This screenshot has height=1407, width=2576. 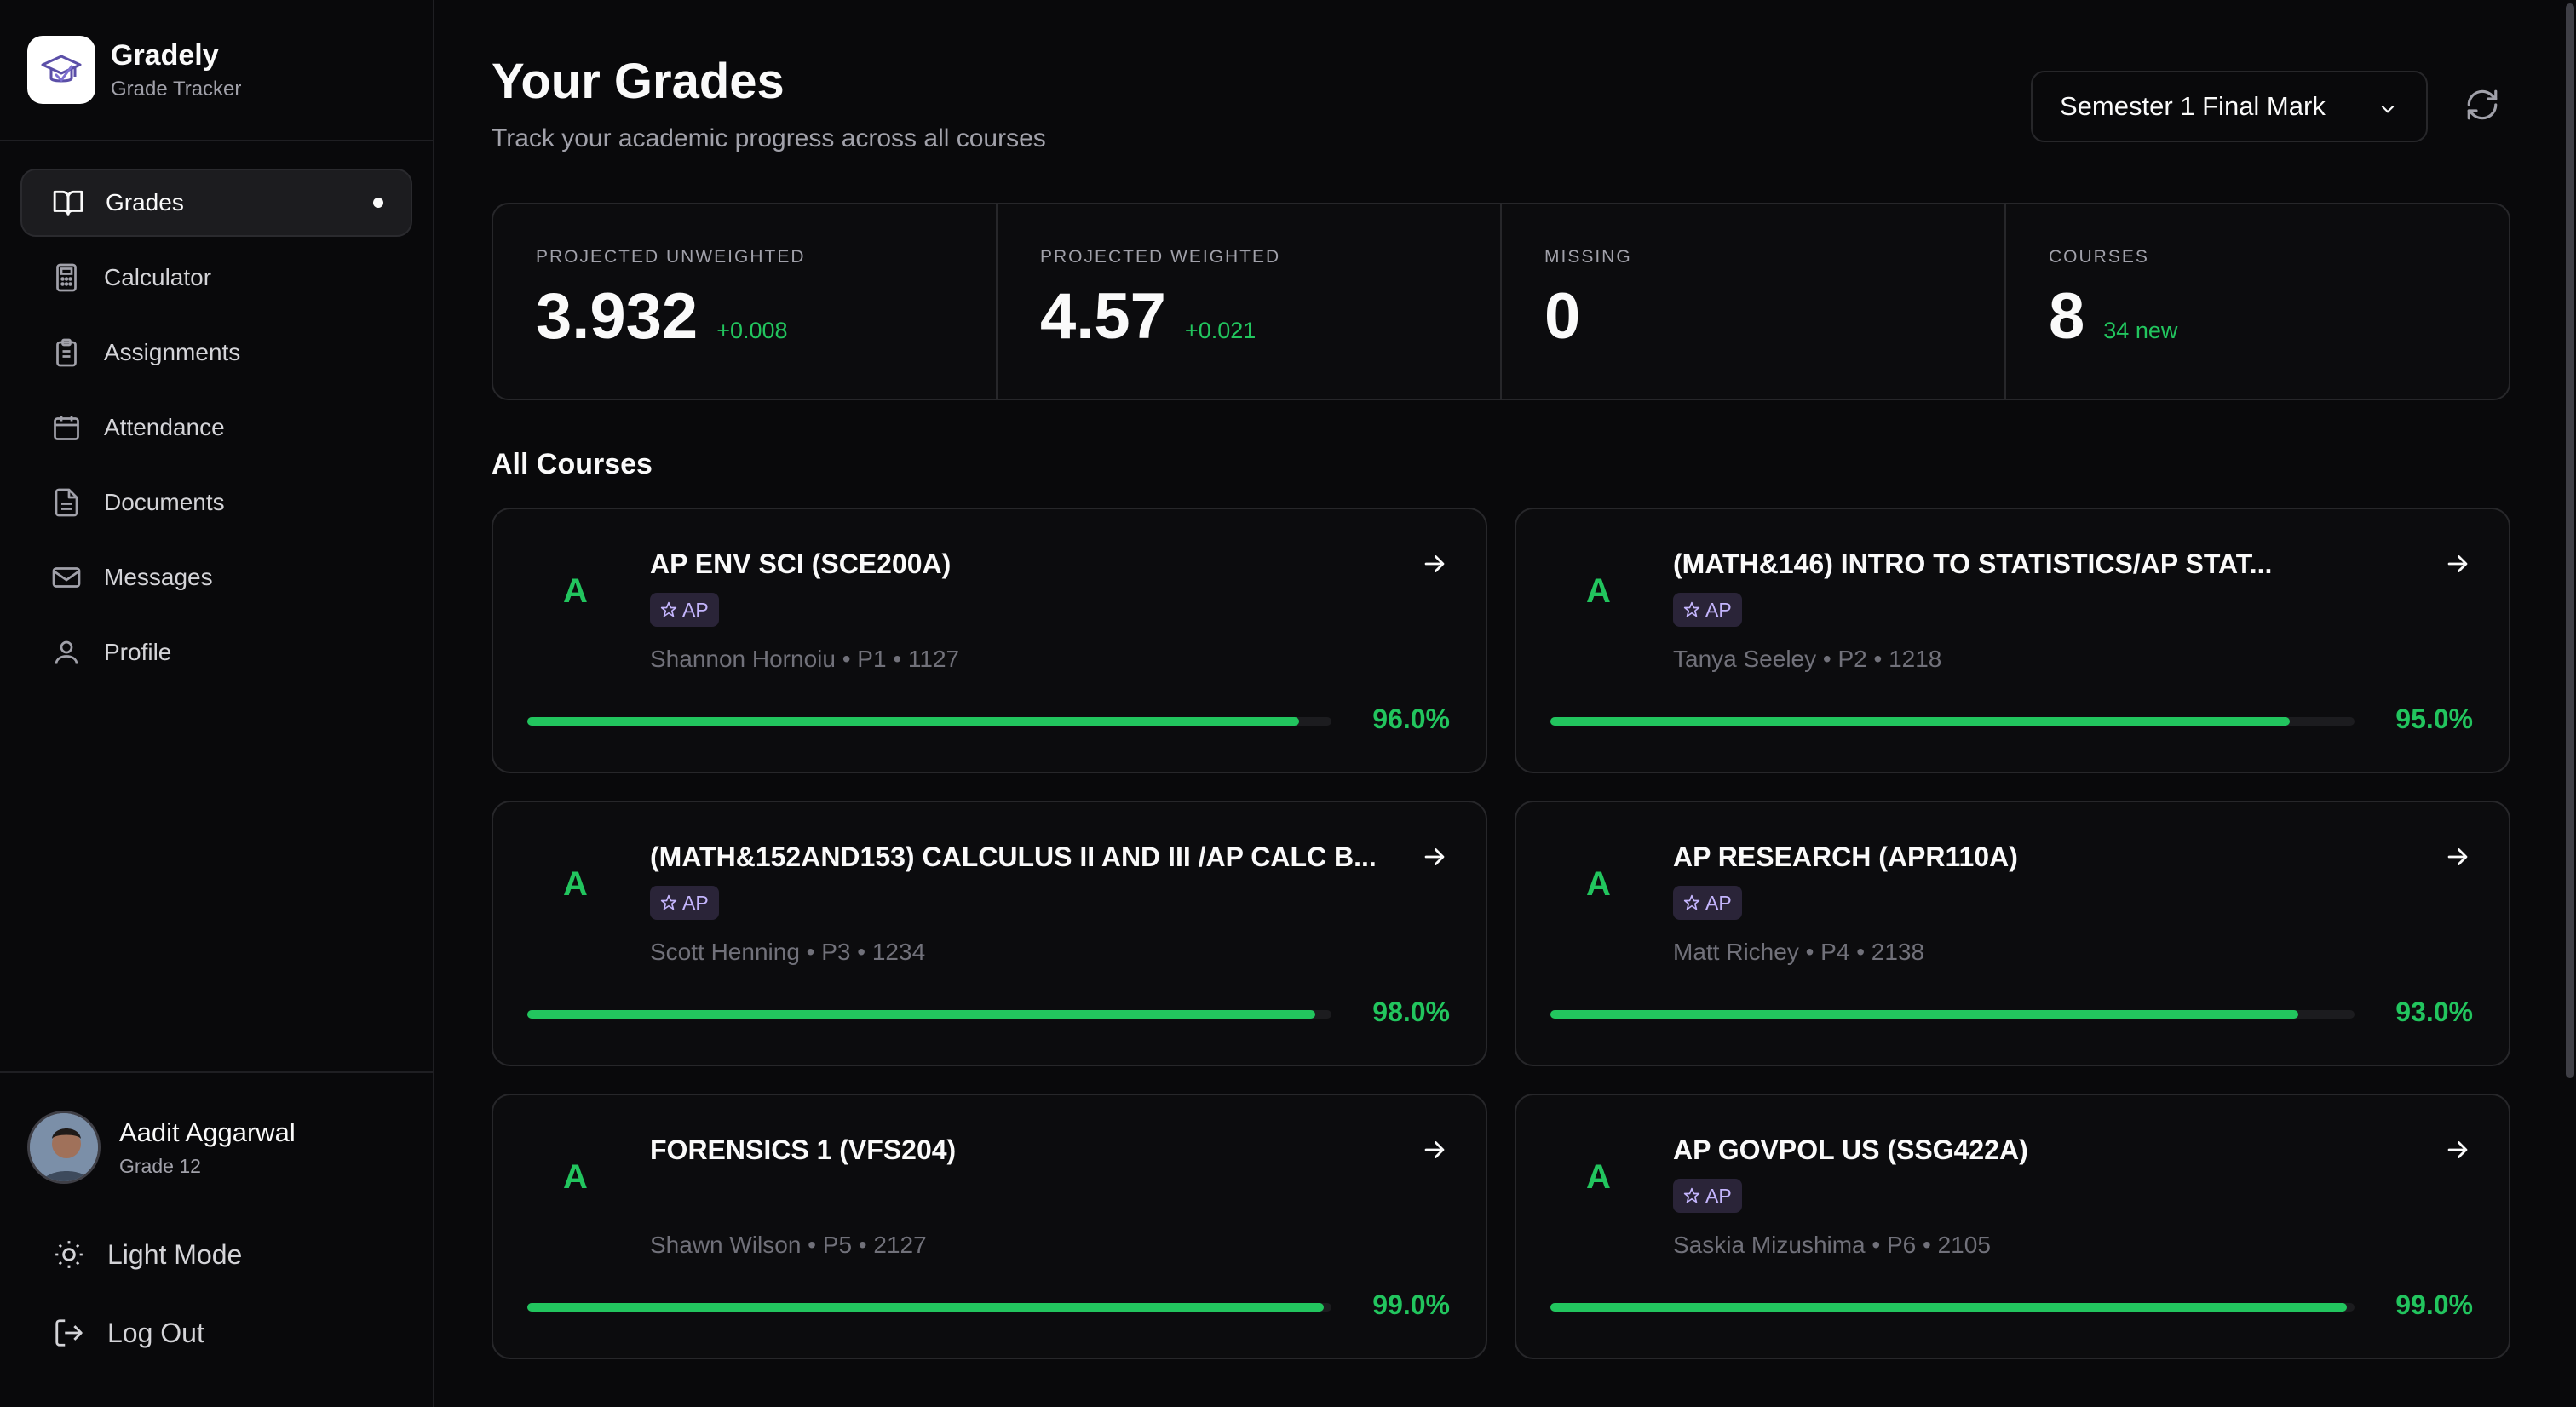 I want to click on light-mode-toggle: Light Mode, so click(x=216, y=1254).